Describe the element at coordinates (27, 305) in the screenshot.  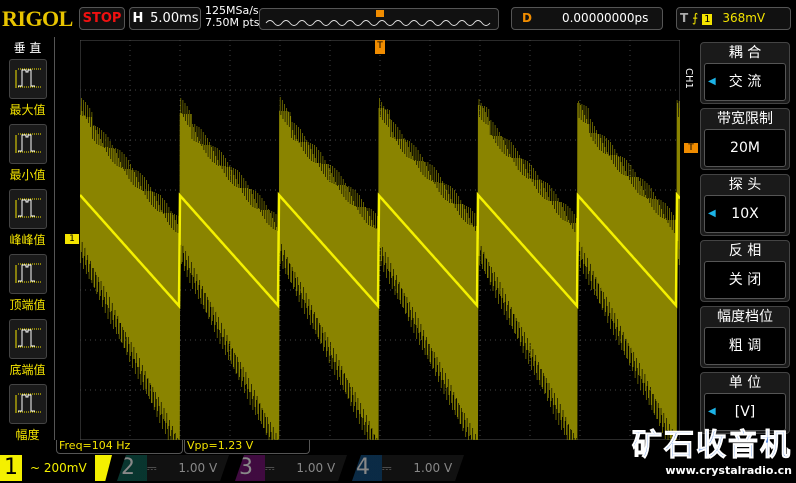
I see `measure-label-3: 顶端值` at that location.